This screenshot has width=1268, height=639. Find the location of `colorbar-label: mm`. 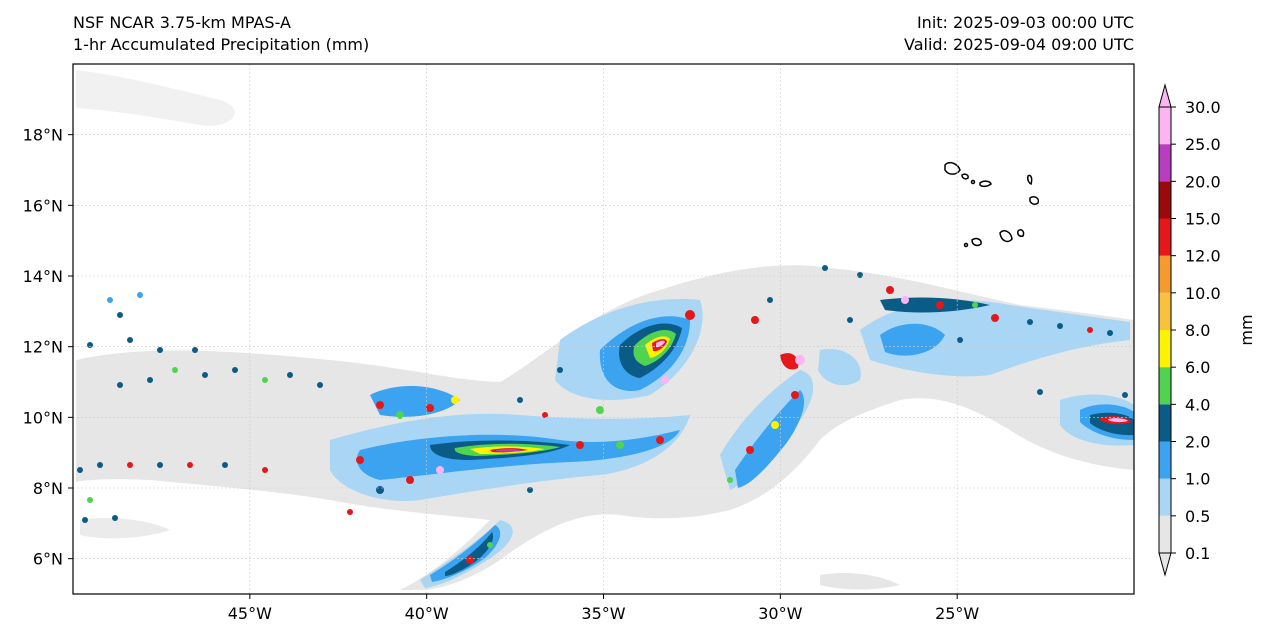

colorbar-label: mm is located at coordinates (1246, 329).